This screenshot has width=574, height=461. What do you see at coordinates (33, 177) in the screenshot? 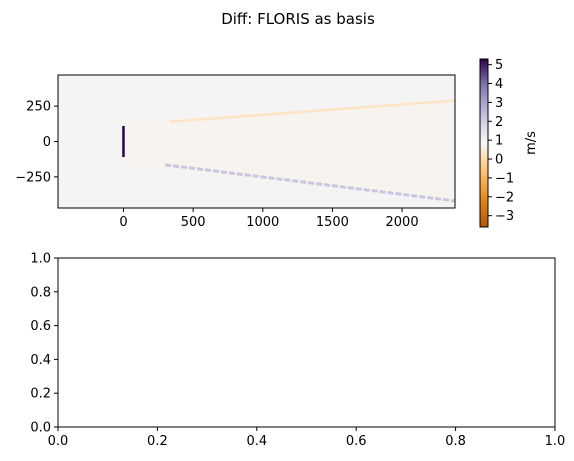
I see `heatmap-y-tick-label: −250` at bounding box center [33, 177].